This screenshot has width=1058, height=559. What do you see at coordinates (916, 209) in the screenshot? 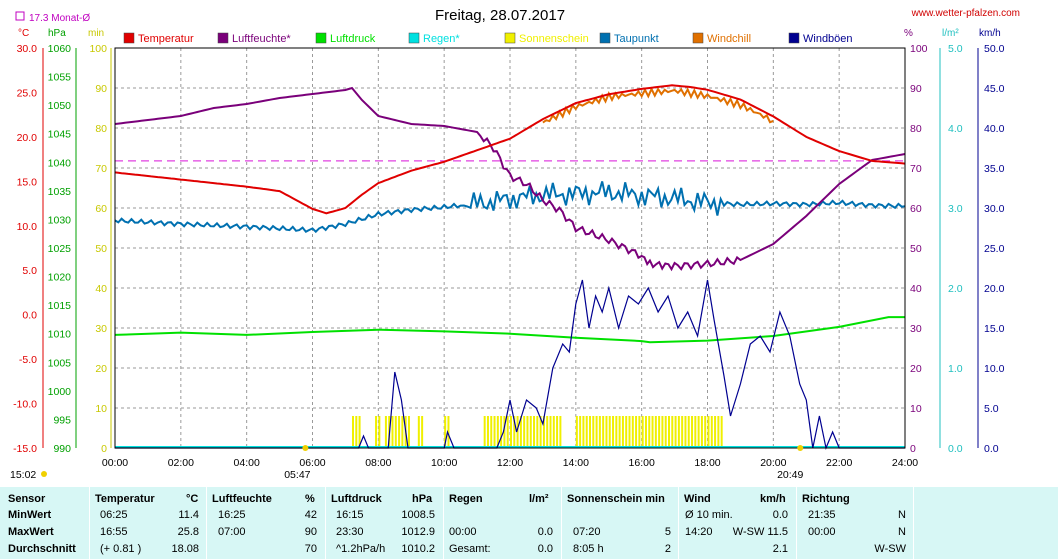
I see `axis-percent-tick: 60` at bounding box center [916, 209].